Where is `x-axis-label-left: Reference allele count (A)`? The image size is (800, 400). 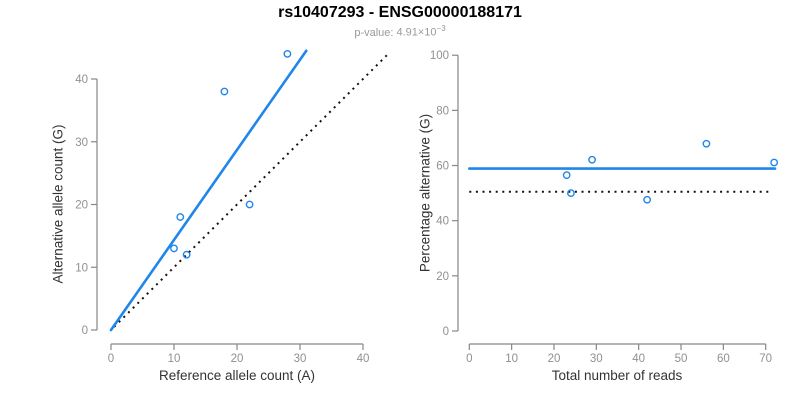 x-axis-label-left: Reference allele count (A) is located at coordinates (237, 375).